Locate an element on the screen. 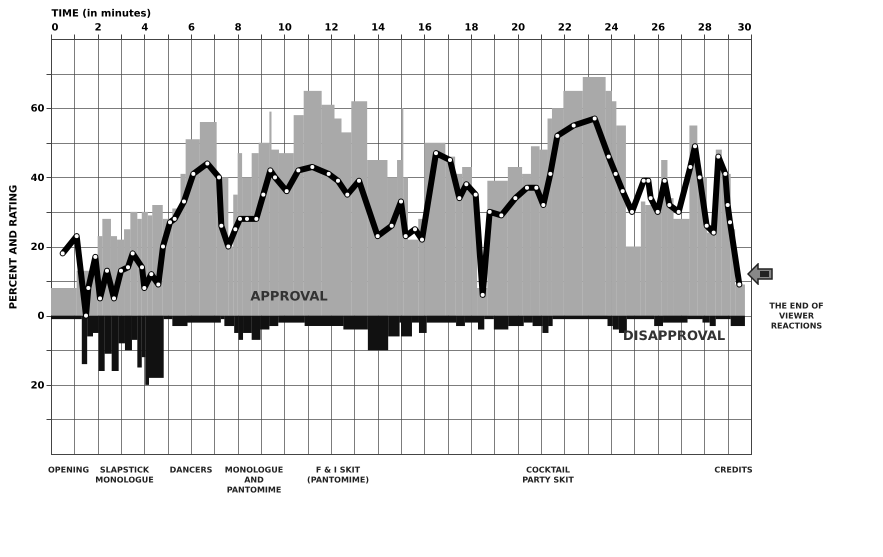 Image resolution: width=883 pixels, height=557 pixels. x-tick-label: 4 is located at coordinates (144, 28).